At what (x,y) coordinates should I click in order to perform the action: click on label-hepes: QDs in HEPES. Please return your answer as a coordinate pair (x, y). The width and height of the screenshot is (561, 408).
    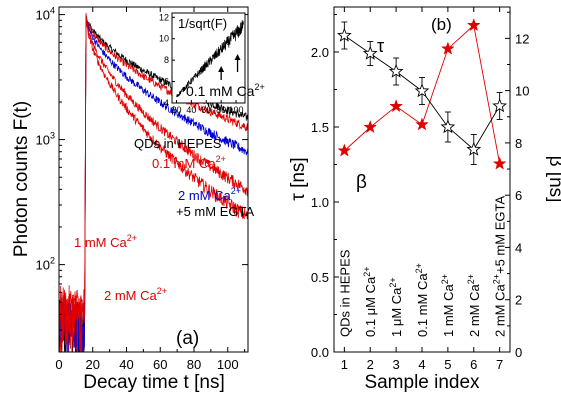
    Looking at the image, I should click on (178, 143).